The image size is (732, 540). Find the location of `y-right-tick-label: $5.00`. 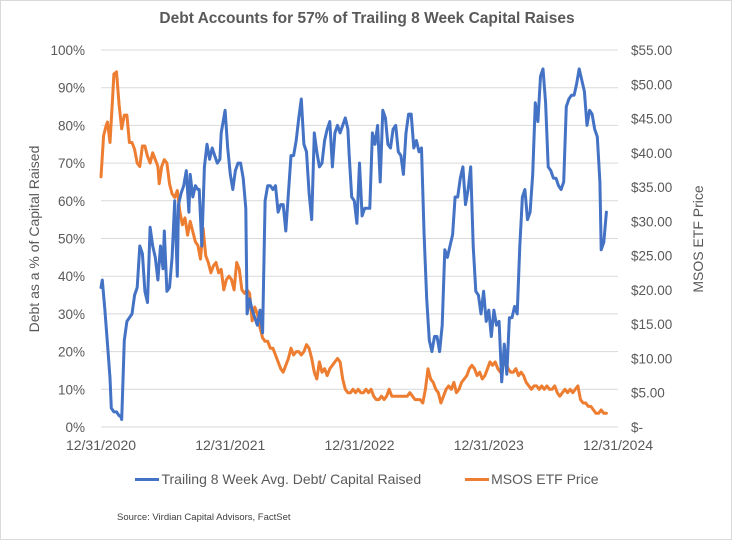

y-right-tick-label: $5.00 is located at coordinates (648, 393).